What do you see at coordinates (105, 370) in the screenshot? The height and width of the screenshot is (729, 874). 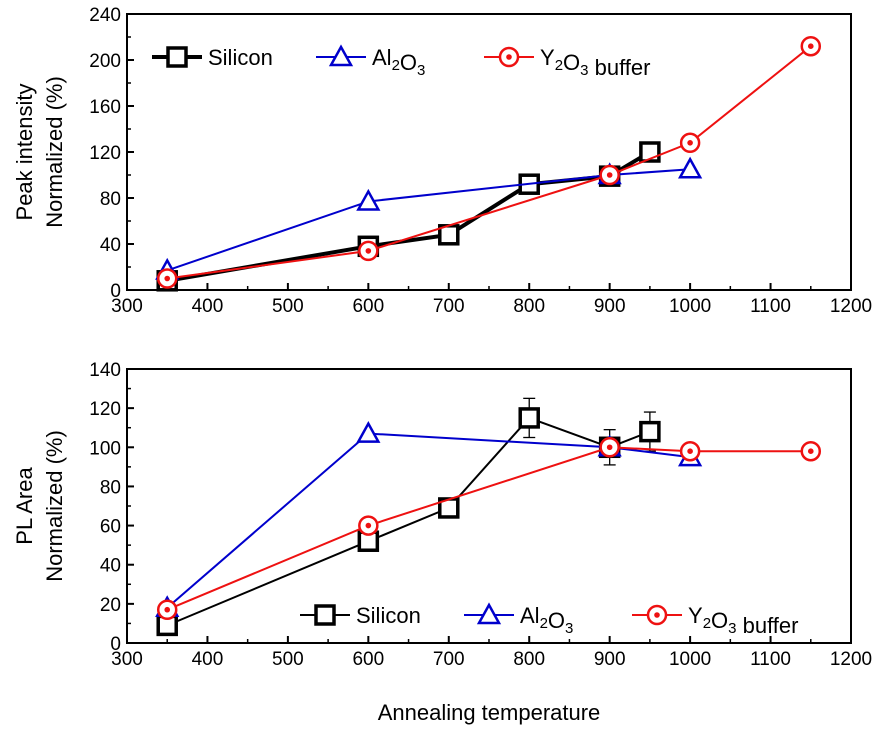 I see `y-tick-label: 140` at bounding box center [105, 370].